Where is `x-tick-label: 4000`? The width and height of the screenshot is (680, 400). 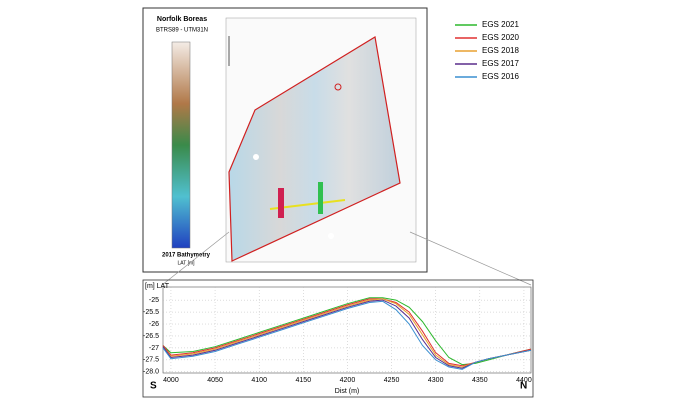 x-tick-label: 4000 is located at coordinates (171, 380).